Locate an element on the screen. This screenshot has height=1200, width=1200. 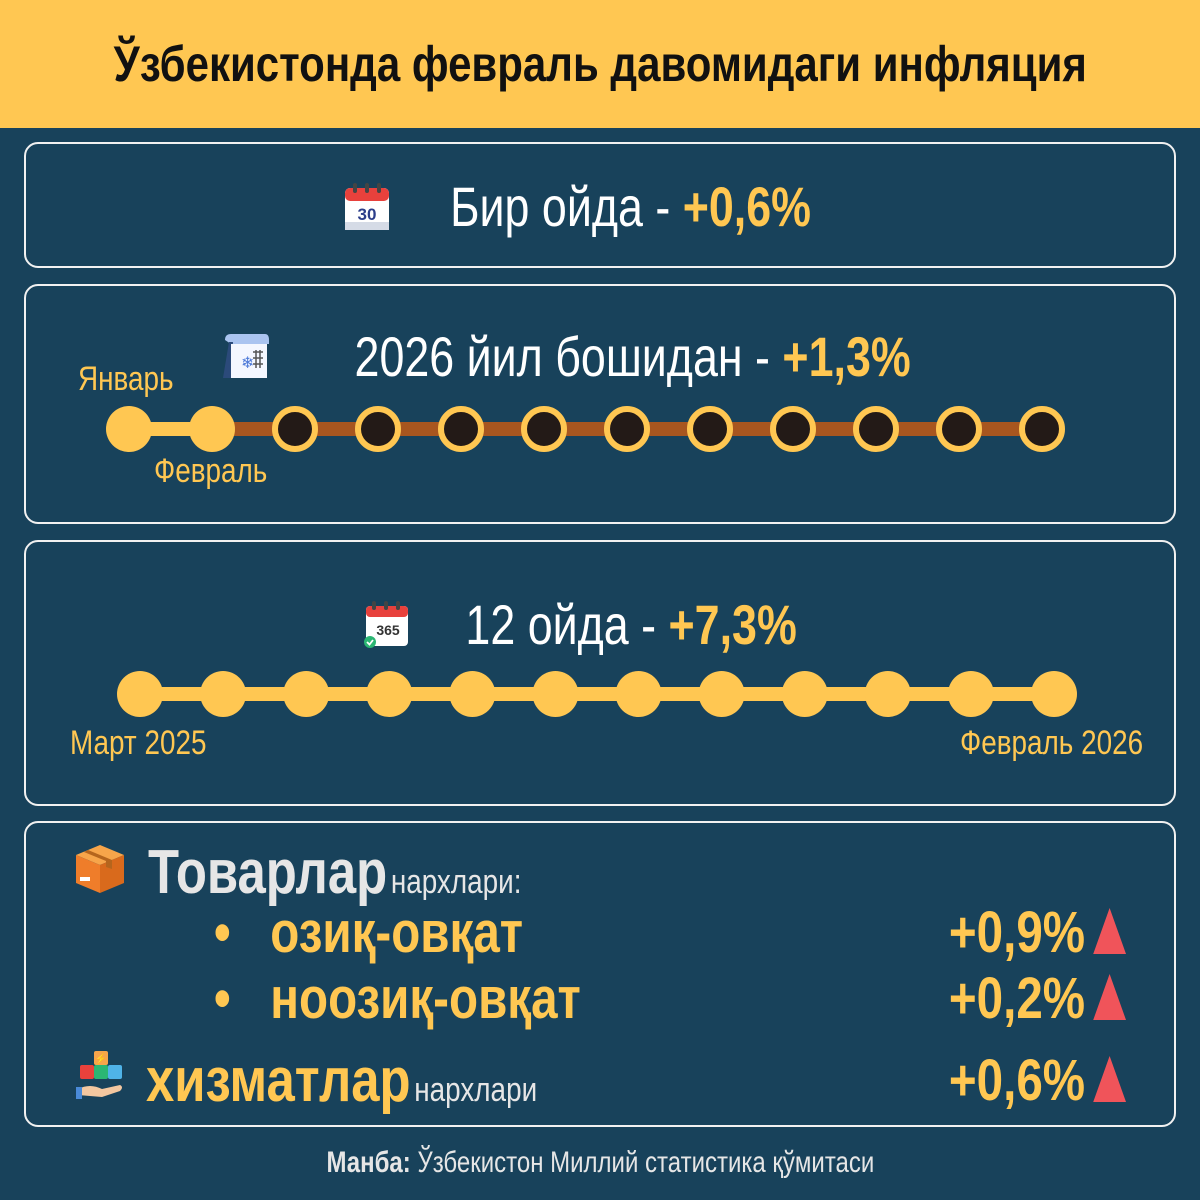
services-value: +0,6% is located at coordinates (1016, 1080).